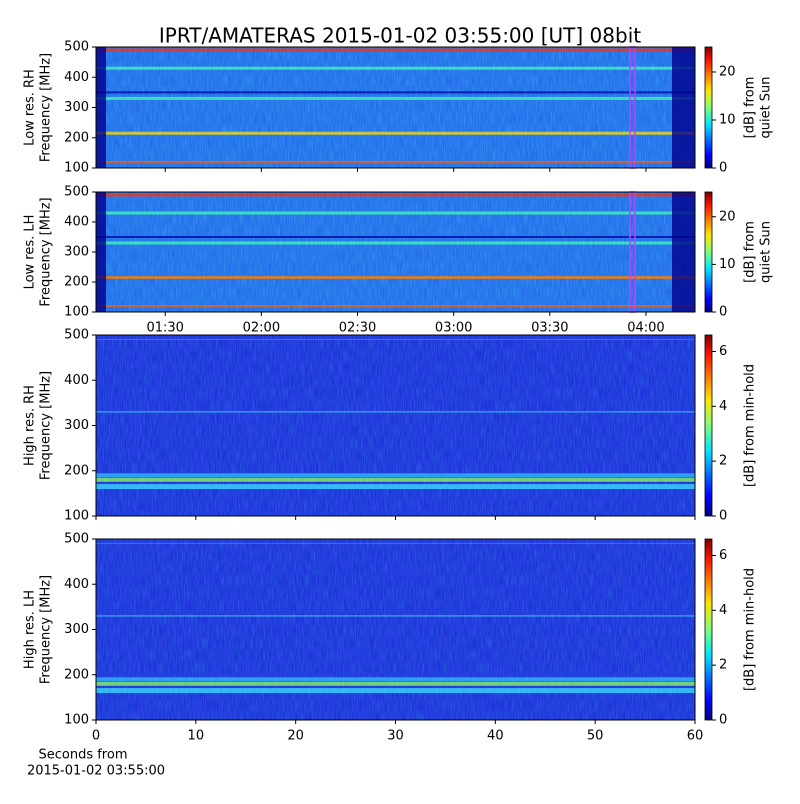 The height and width of the screenshot is (804, 800). Describe the element at coordinates (595, 736) in the screenshot. I see `x-tick-label: 50` at that location.